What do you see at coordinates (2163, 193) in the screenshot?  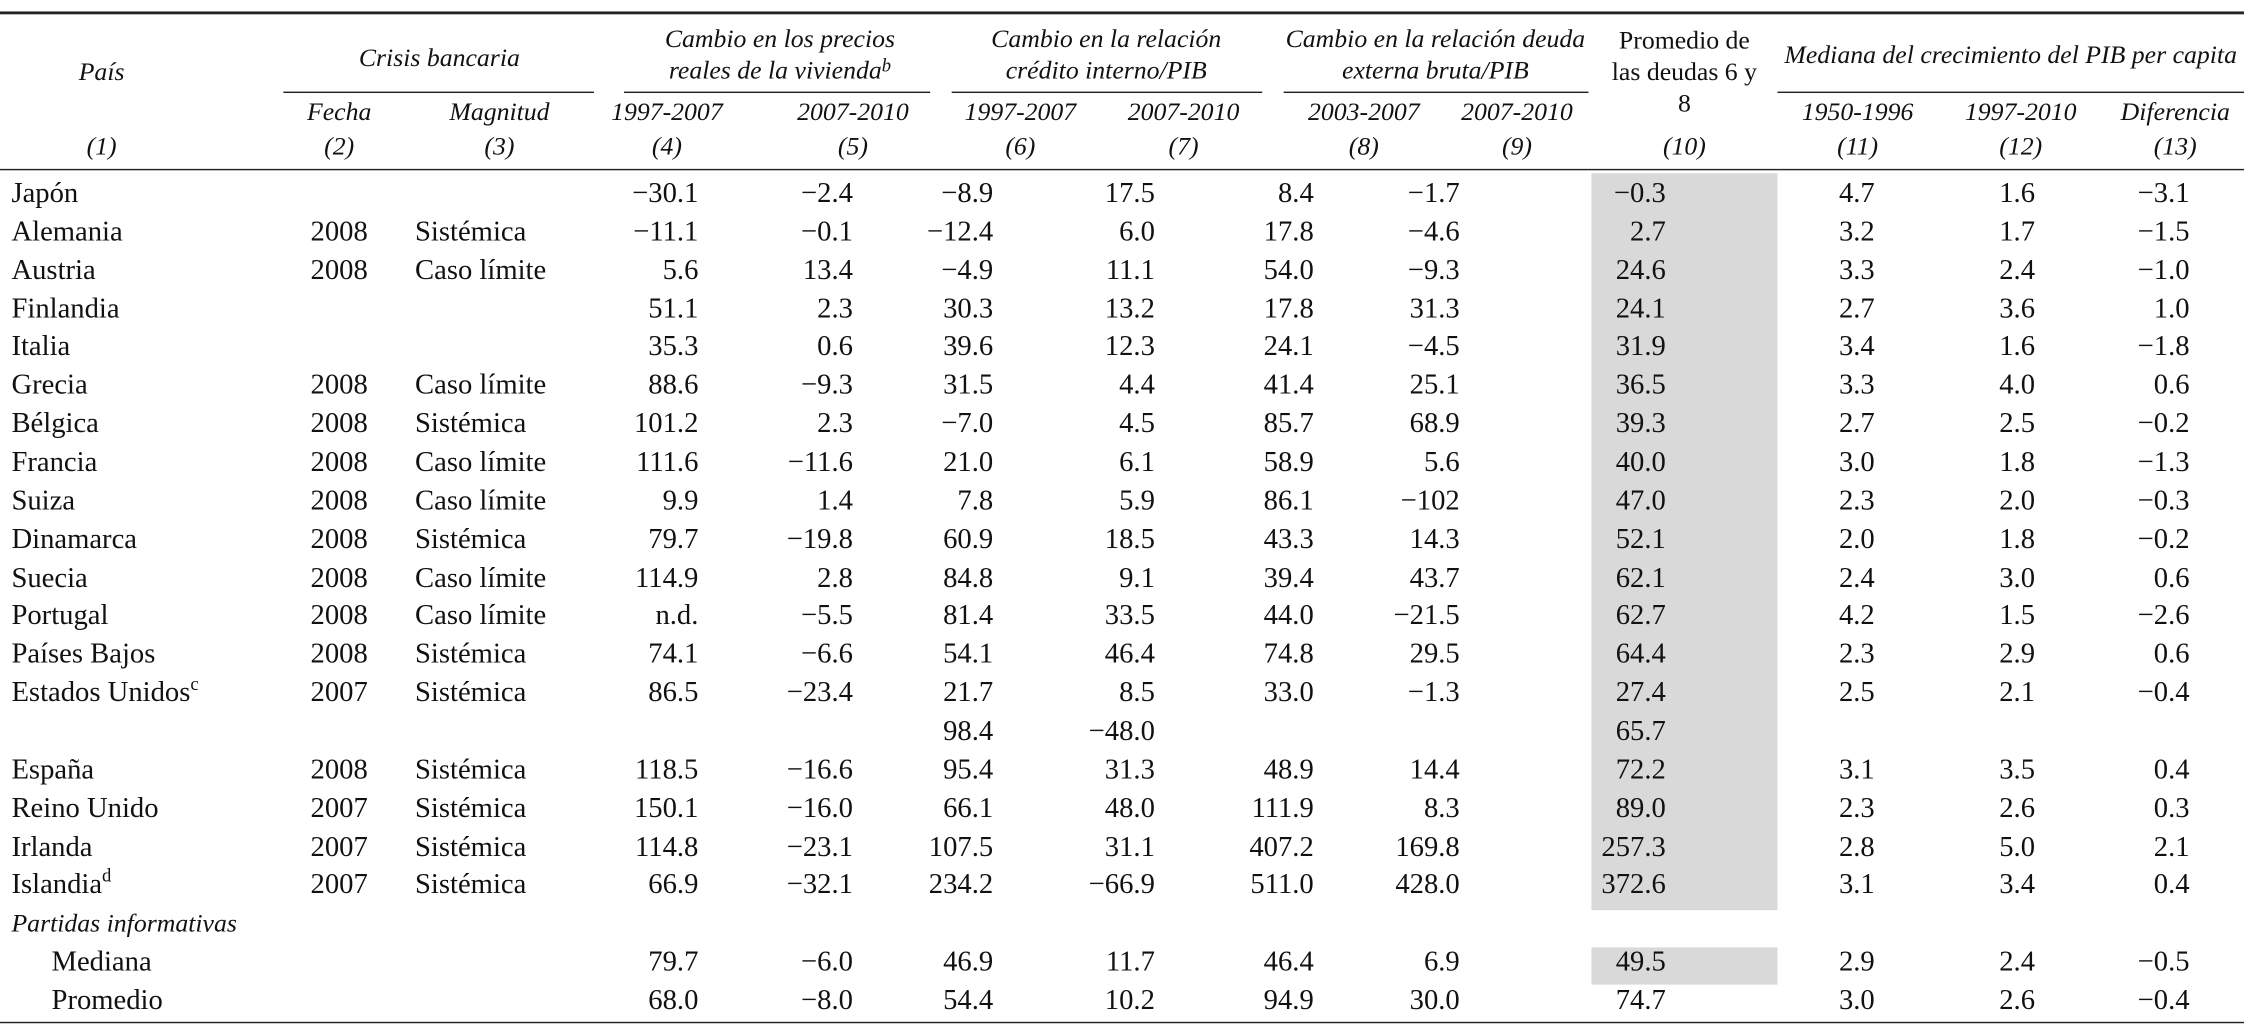 I see `cell-number: −3.1` at bounding box center [2163, 193].